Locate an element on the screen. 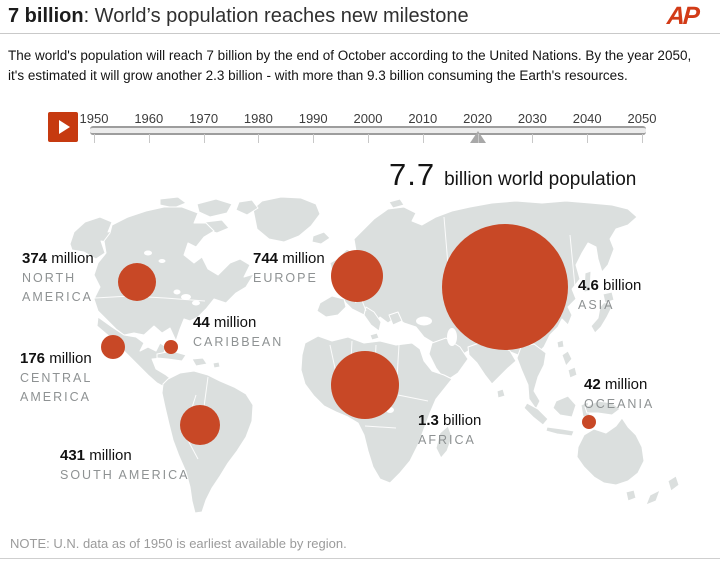  ap-logo: AP is located at coordinates (683, 16).